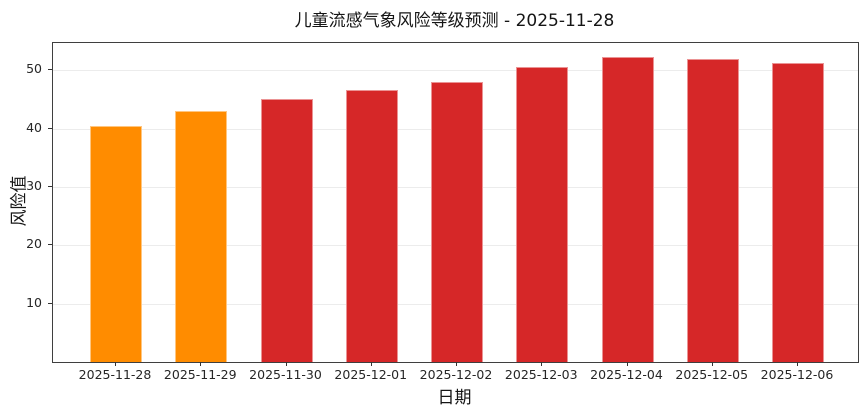 The width and height of the screenshot is (864, 412). Describe the element at coordinates (454, 21) in the screenshot. I see `chart-title: 儿童流感气象风险等级预测 - 2025-11-28` at that location.